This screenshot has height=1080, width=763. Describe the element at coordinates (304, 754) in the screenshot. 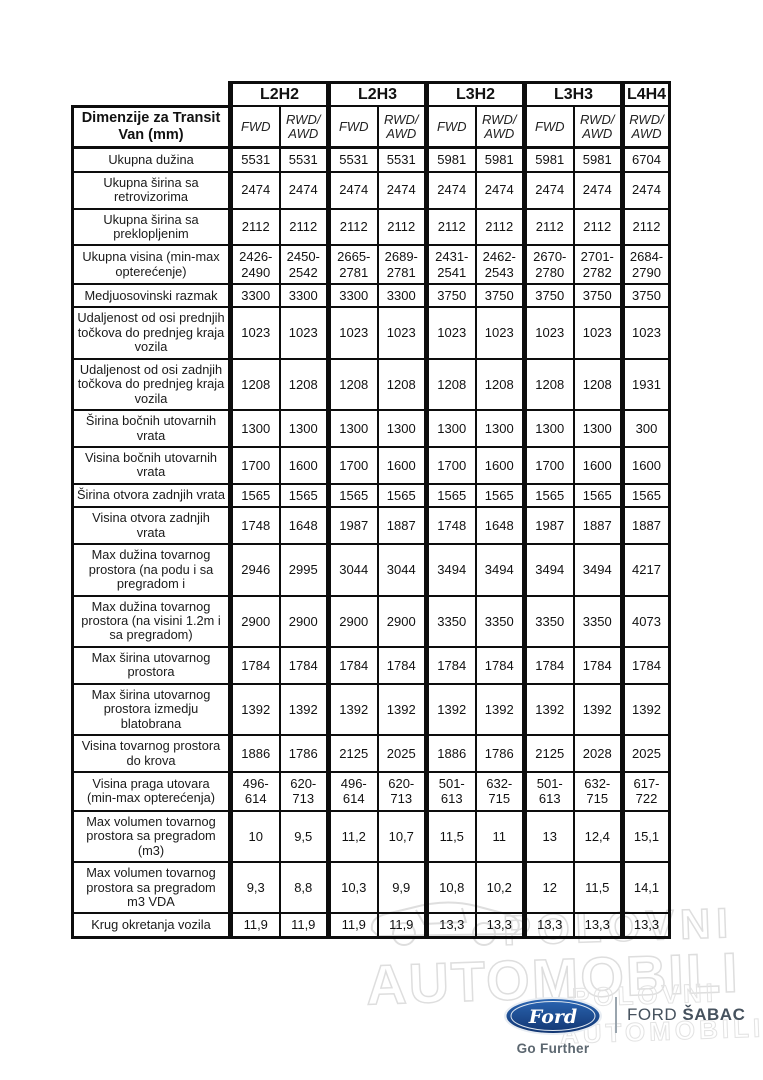

I see `dimension-value-cell: 1786` at that location.